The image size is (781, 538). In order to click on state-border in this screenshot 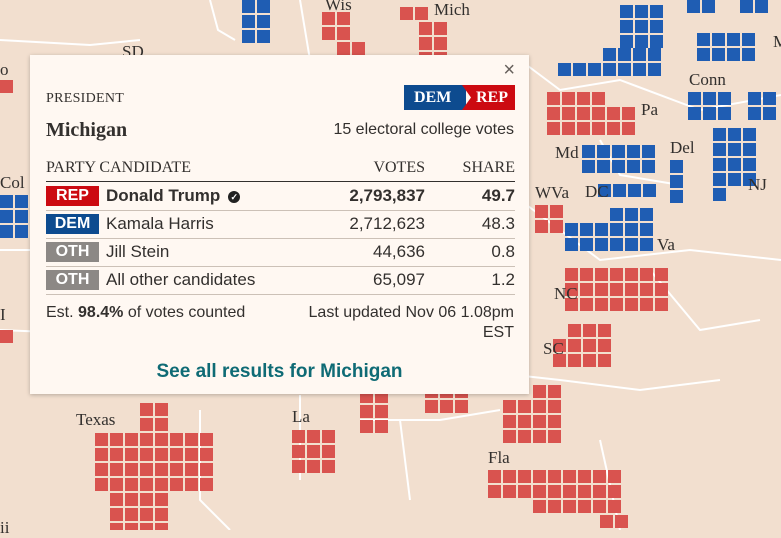, I will do `click(222, 20)`.